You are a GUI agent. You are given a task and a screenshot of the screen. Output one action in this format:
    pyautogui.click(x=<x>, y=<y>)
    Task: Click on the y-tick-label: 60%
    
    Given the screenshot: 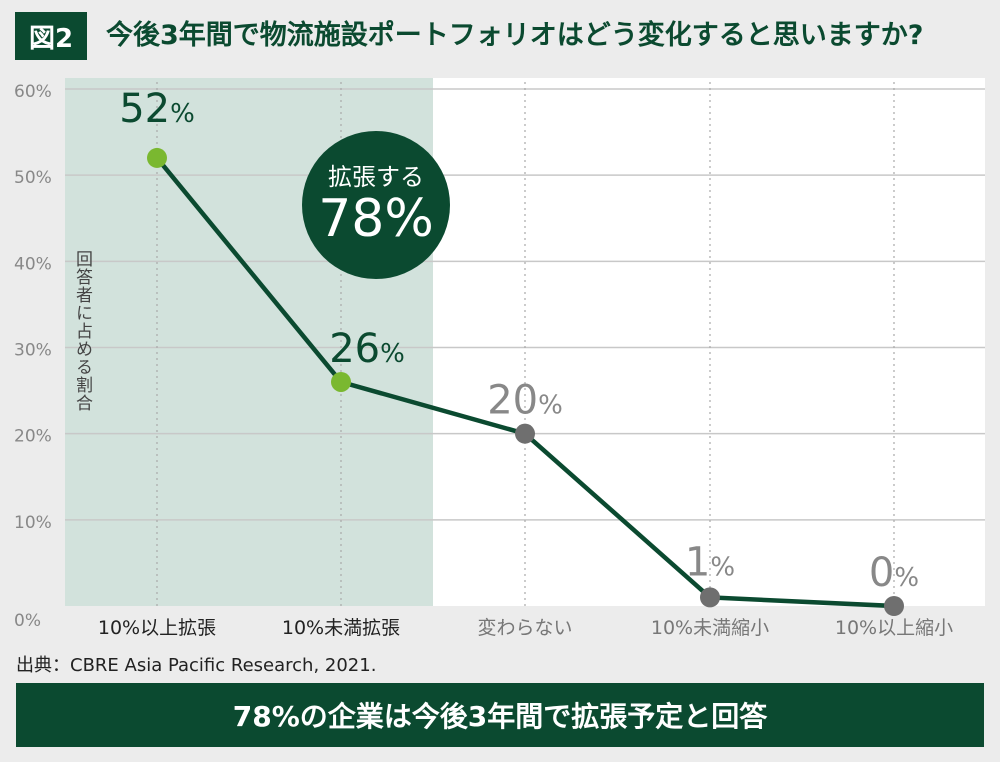 What is the action you would take?
    pyautogui.click(x=33, y=92)
    